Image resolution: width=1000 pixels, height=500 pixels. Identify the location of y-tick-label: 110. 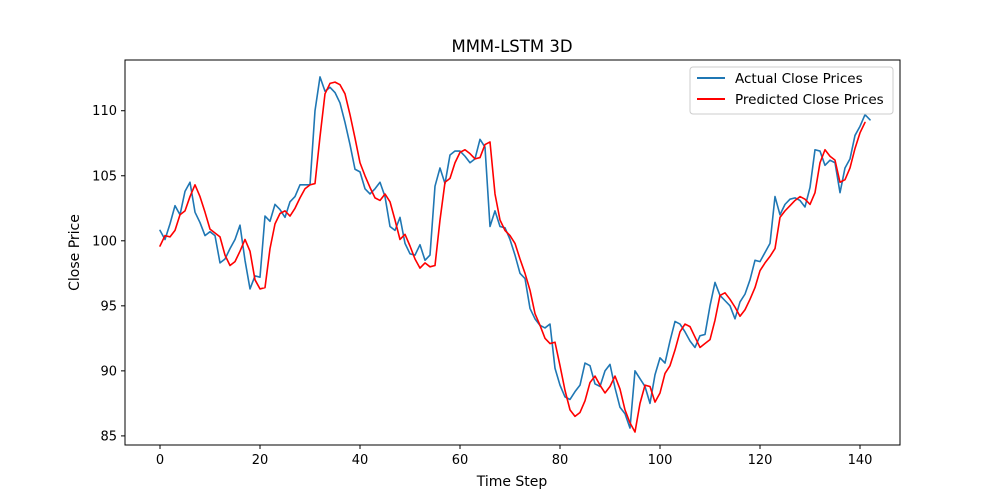
(104, 111).